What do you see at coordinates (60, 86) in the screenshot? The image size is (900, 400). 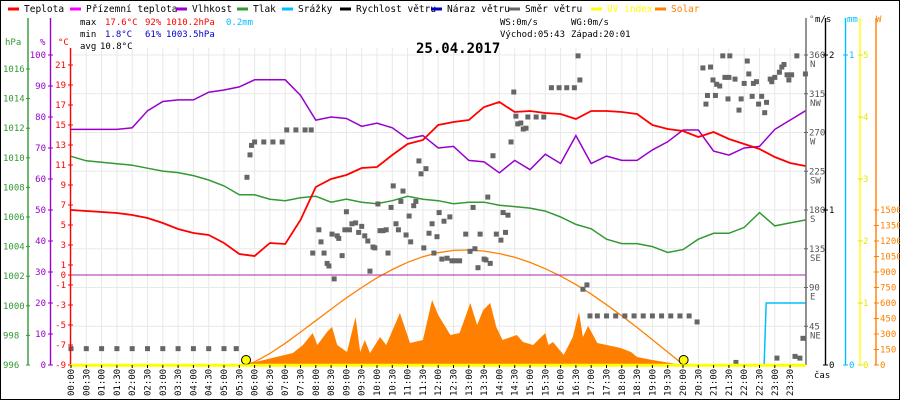 I see `temperature-tick-label: 19` at bounding box center [60, 86].